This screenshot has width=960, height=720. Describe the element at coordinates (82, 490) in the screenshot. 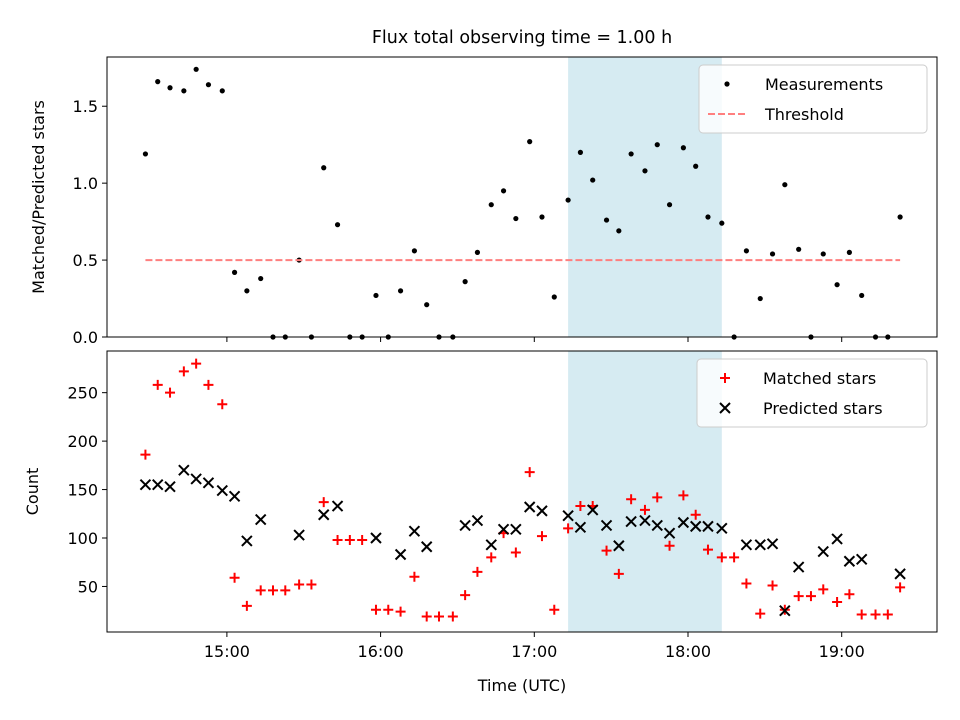

I see `y-tick-label: 150` at that location.